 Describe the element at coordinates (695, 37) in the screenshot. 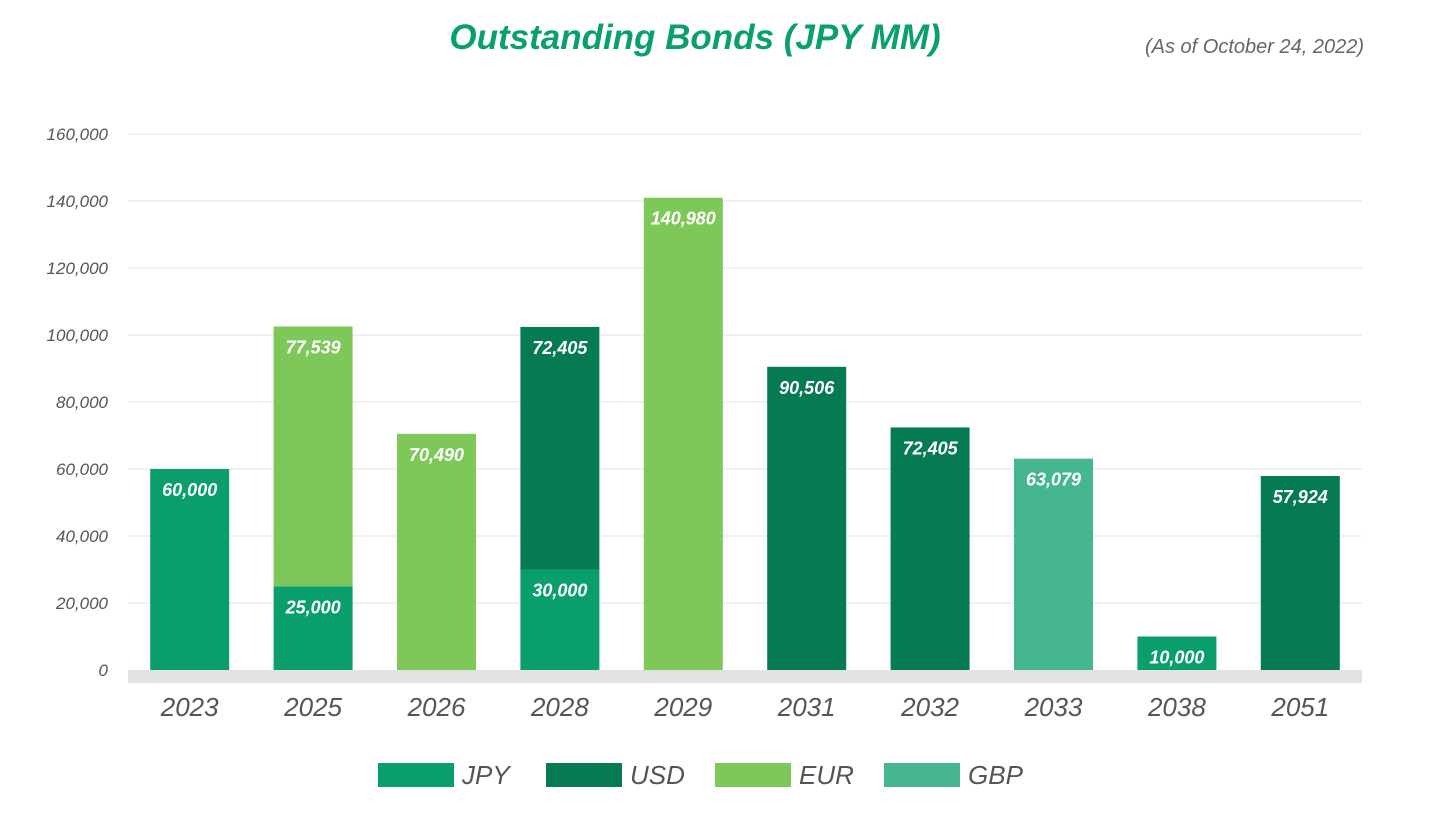

I see `chart-title: Outstanding Bonds (JPY MM)` at that location.